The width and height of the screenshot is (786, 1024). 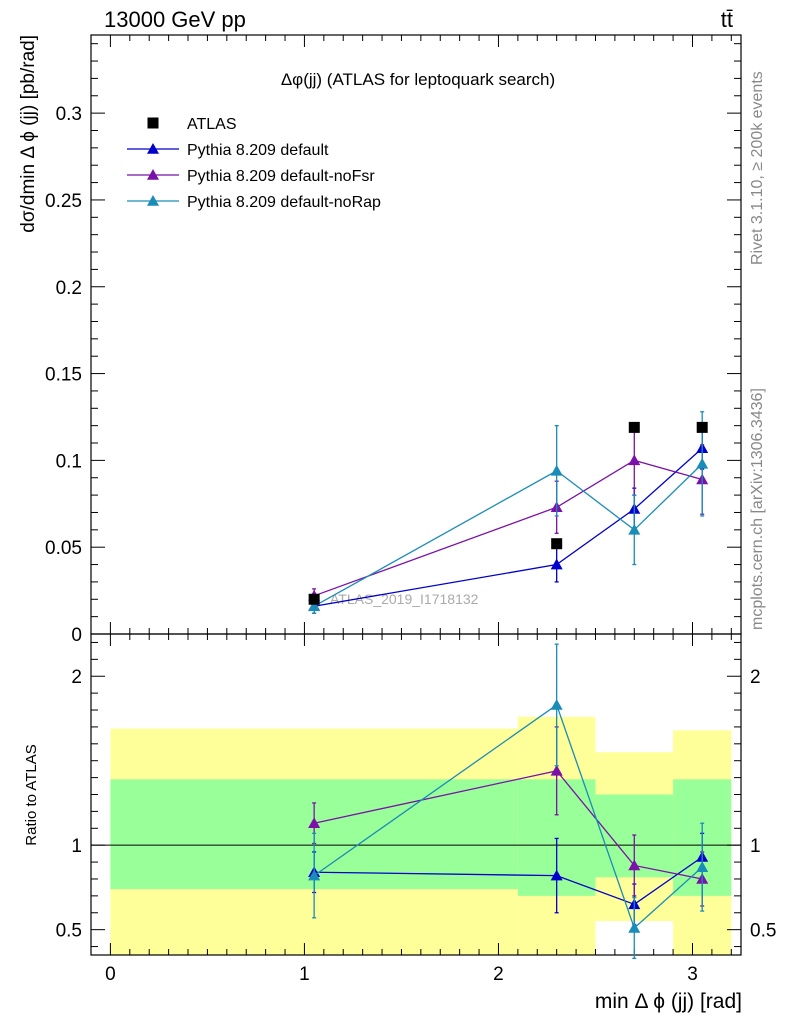 What do you see at coordinates (69, 114) in the screenshot?
I see `y-tick-label: 0.3` at bounding box center [69, 114].